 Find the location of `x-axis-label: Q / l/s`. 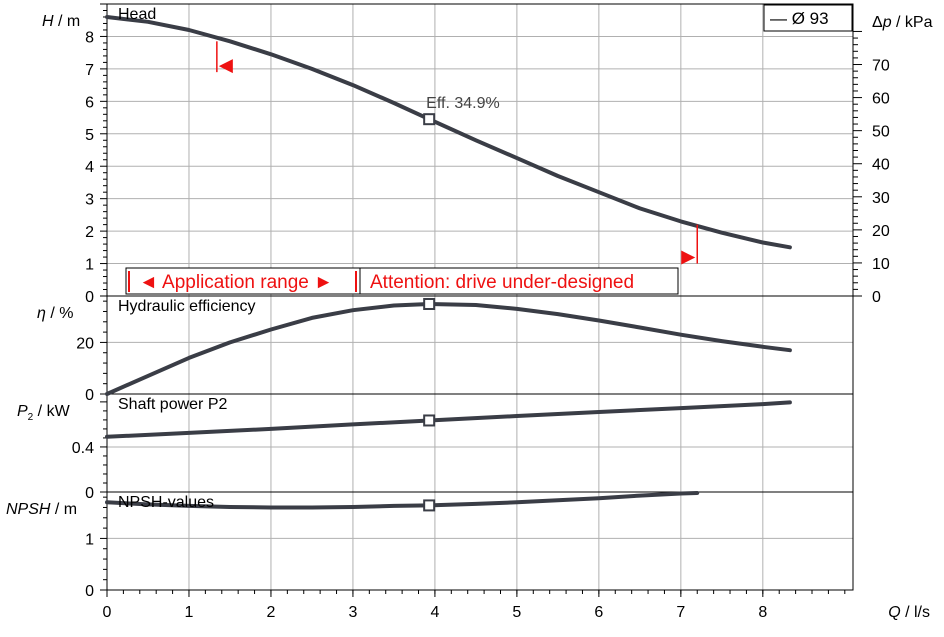

x-axis-label: Q / l/s is located at coordinates (909, 612).